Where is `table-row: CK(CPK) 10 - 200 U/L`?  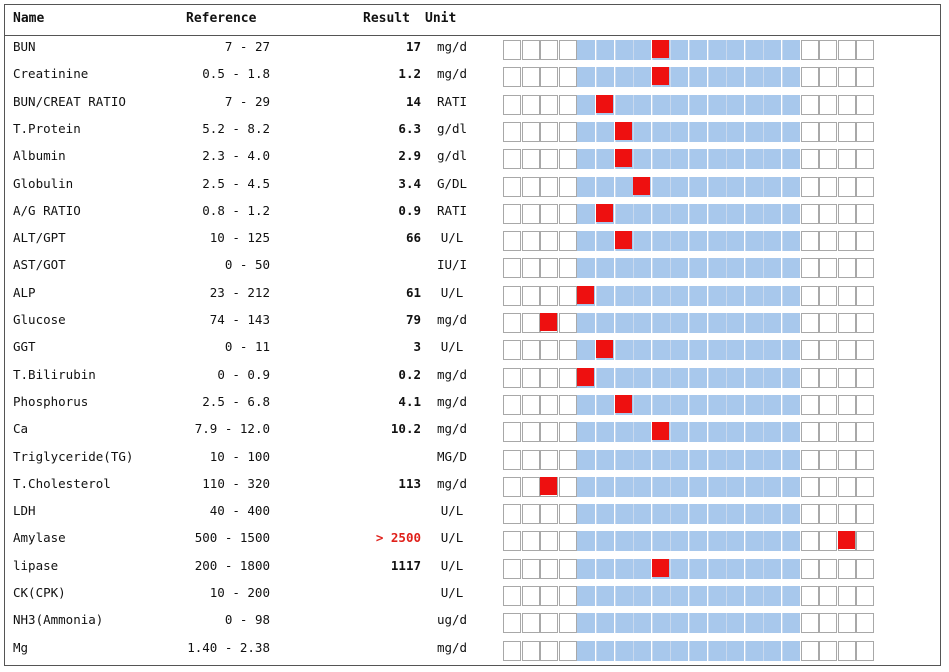 table-row: CK(CPK) 10 - 200 U/L is located at coordinates (472, 595).